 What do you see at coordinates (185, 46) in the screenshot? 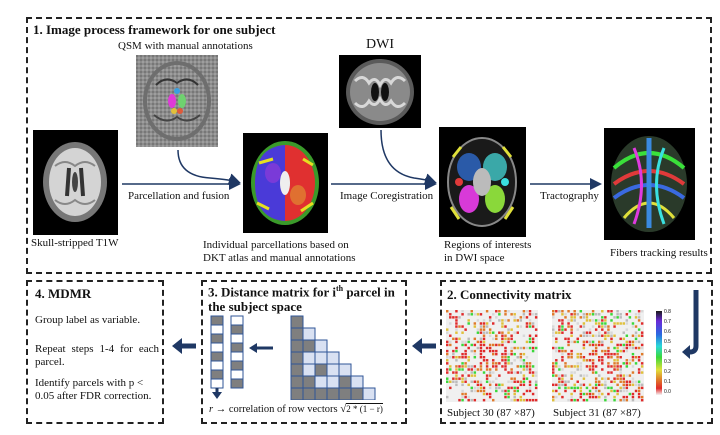
I see `qsm-caption: QSM with manual annotations` at bounding box center [185, 46].